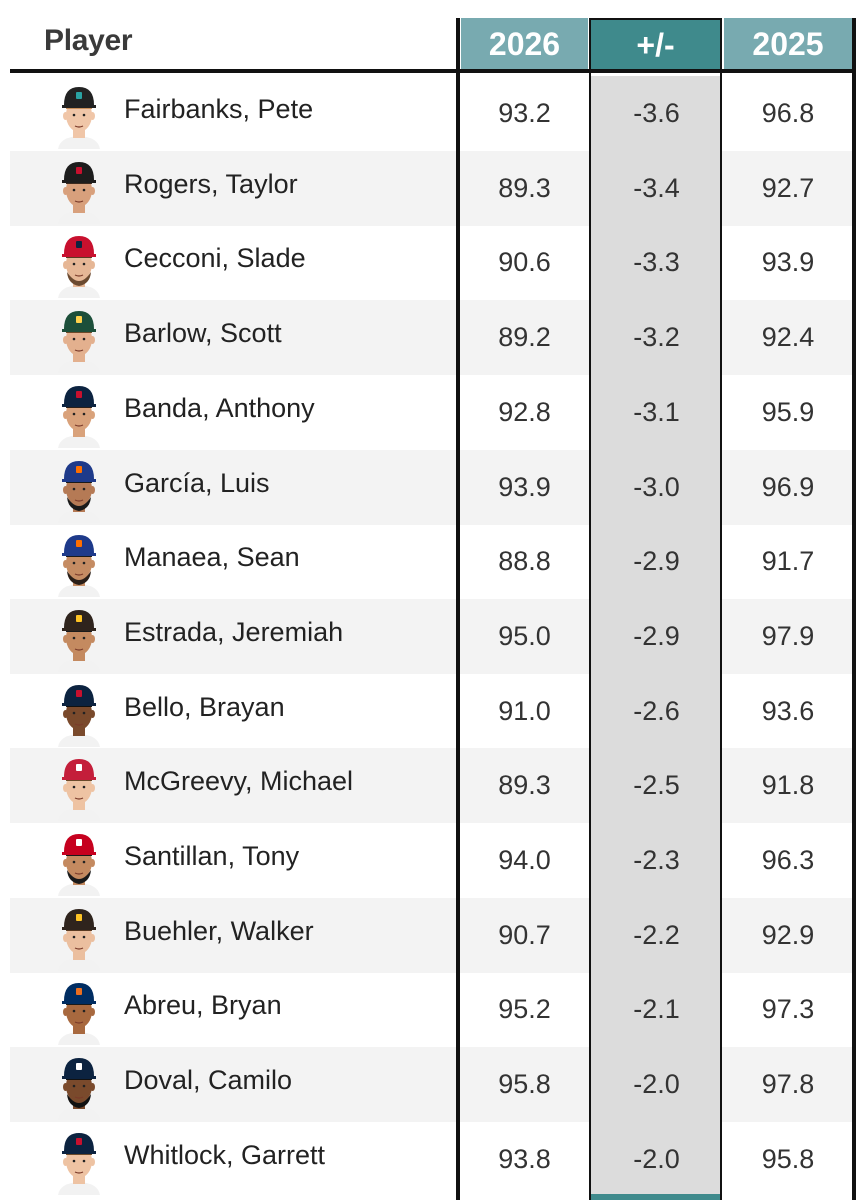  What do you see at coordinates (656, 1010) in the screenshot?
I see `diff-cell: -2.1` at bounding box center [656, 1010].